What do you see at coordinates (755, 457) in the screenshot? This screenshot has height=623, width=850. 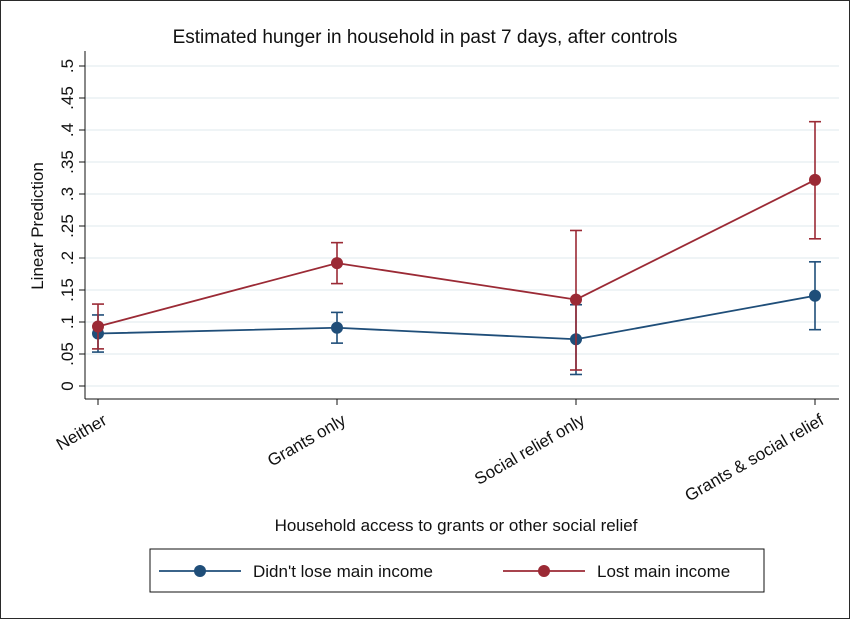 I see `x-tick-label: Grants & social relief` at bounding box center [755, 457].